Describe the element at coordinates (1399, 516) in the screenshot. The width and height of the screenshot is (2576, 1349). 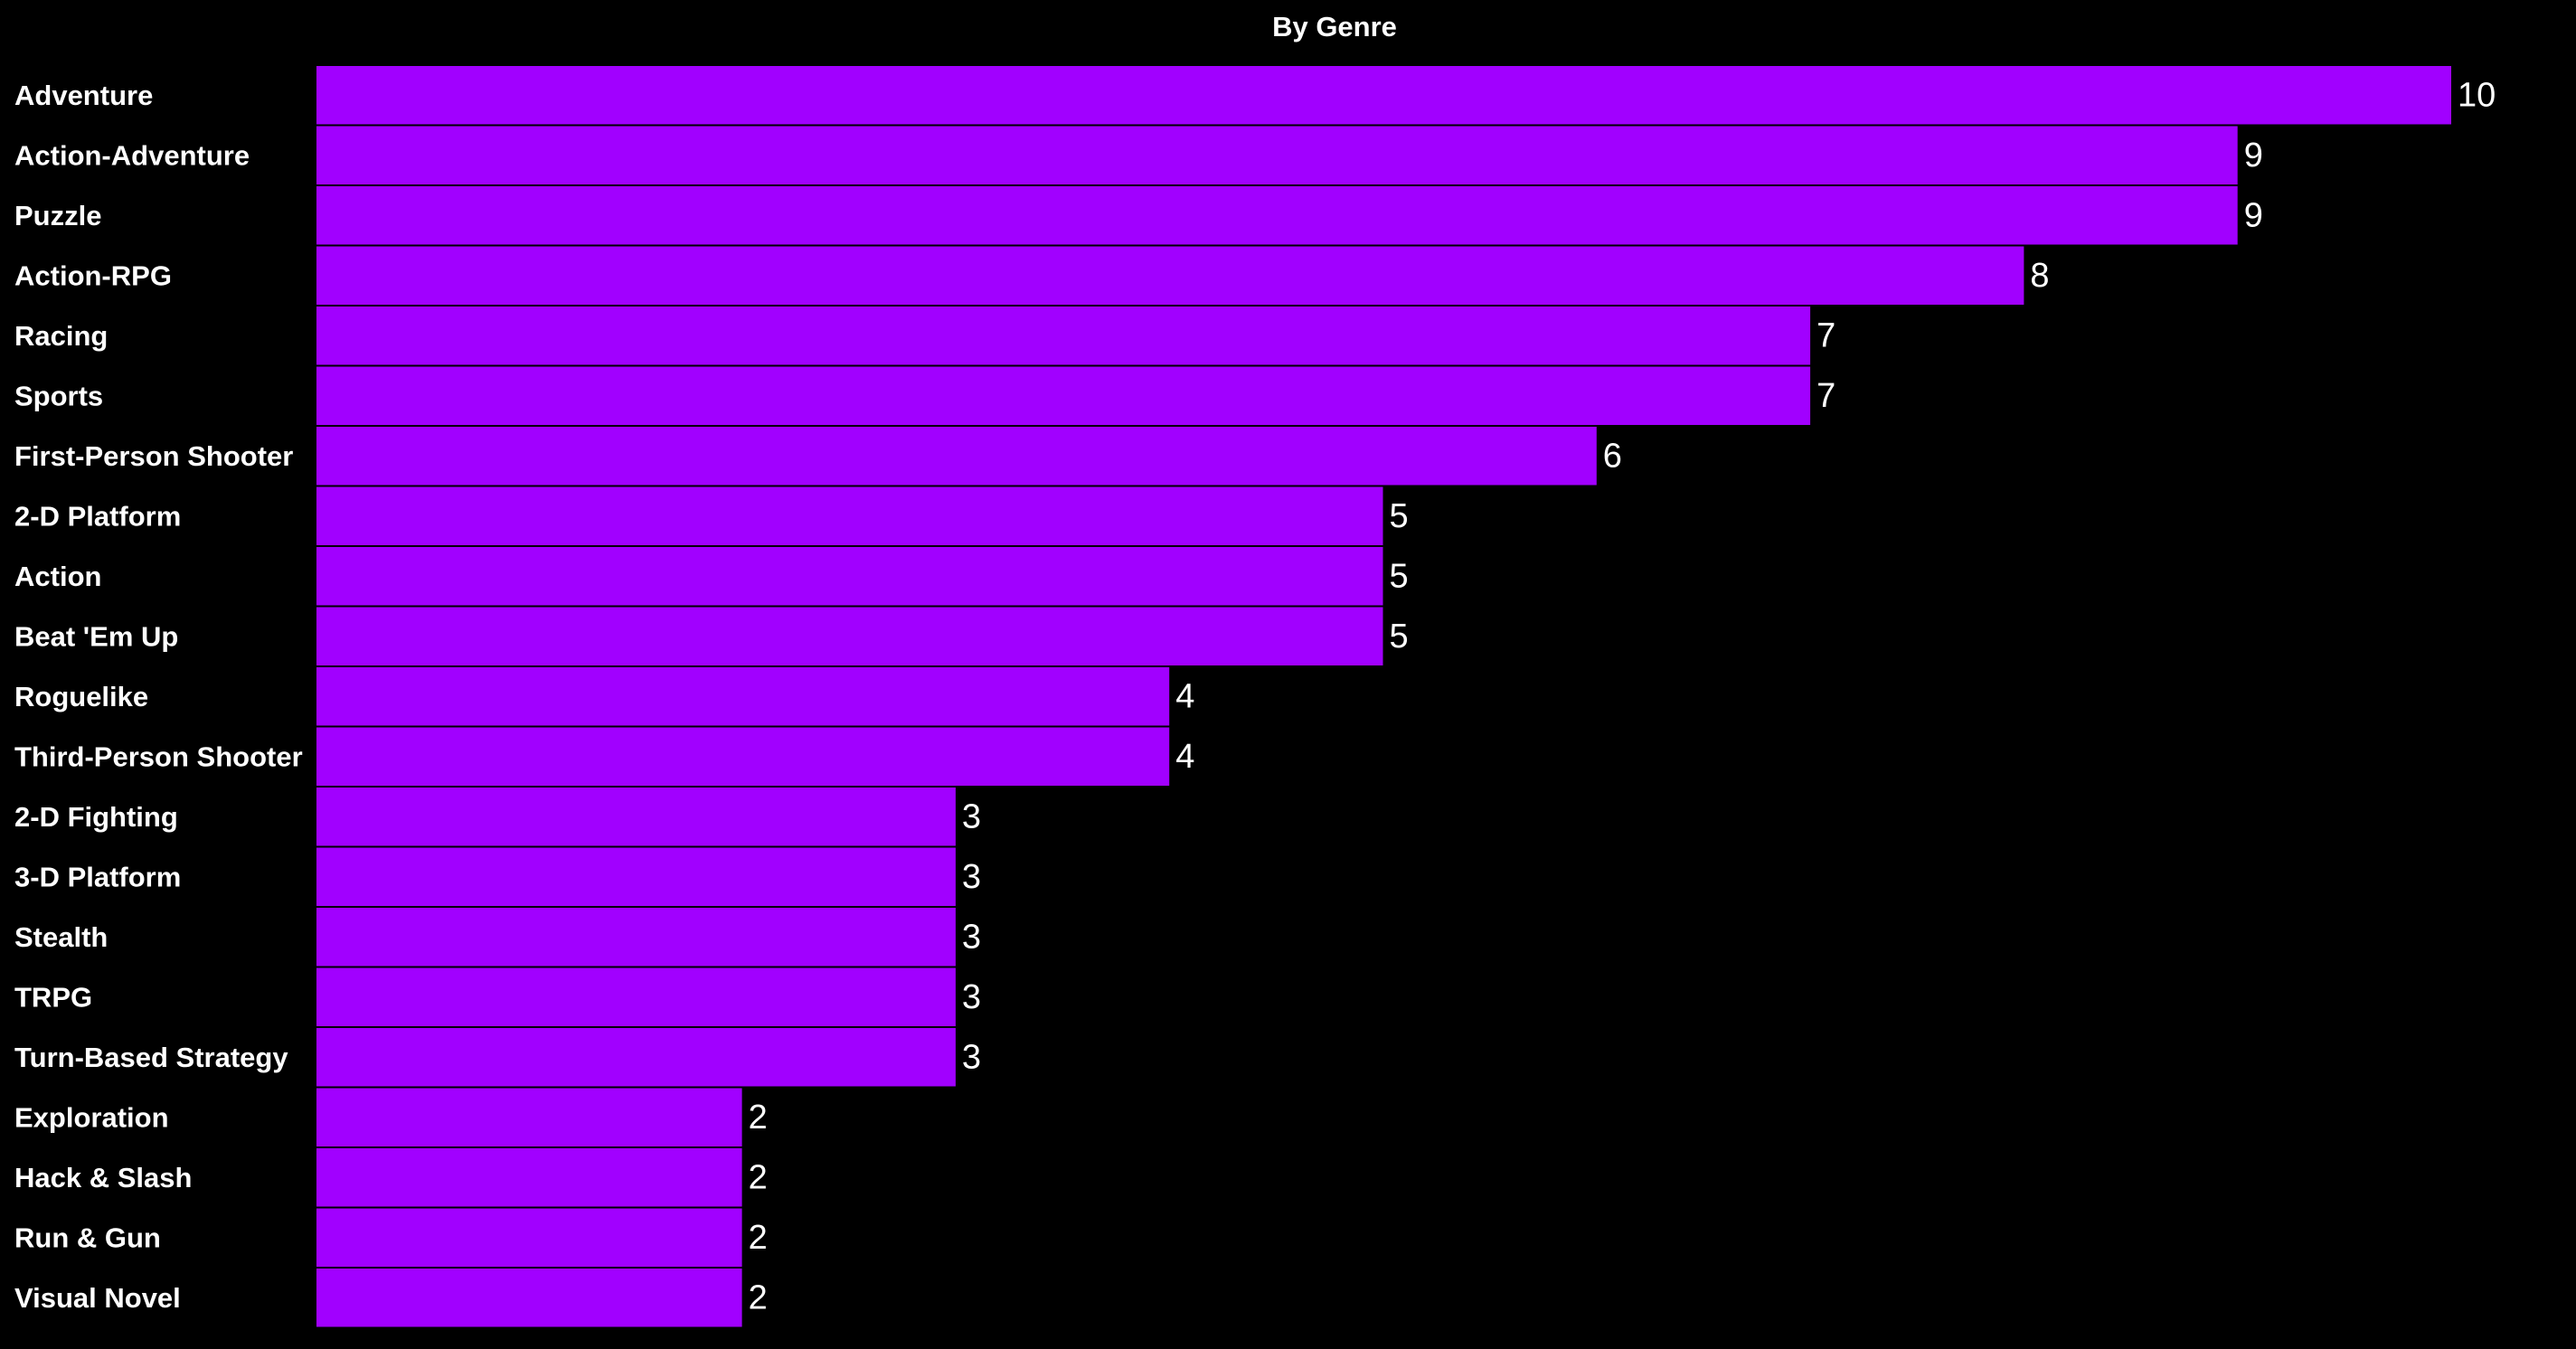
I see `value-label-7: 5` at that location.